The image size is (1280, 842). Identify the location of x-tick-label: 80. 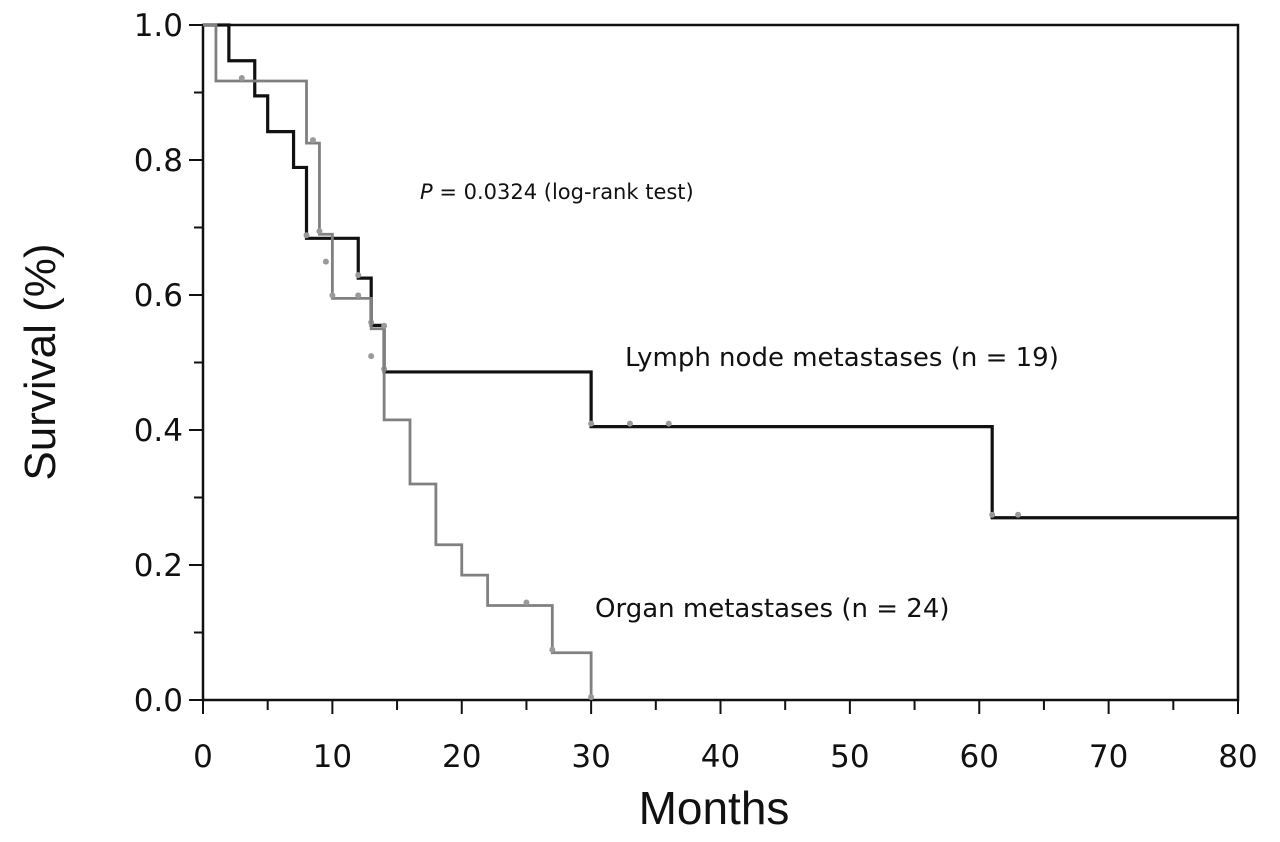
(1237, 757).